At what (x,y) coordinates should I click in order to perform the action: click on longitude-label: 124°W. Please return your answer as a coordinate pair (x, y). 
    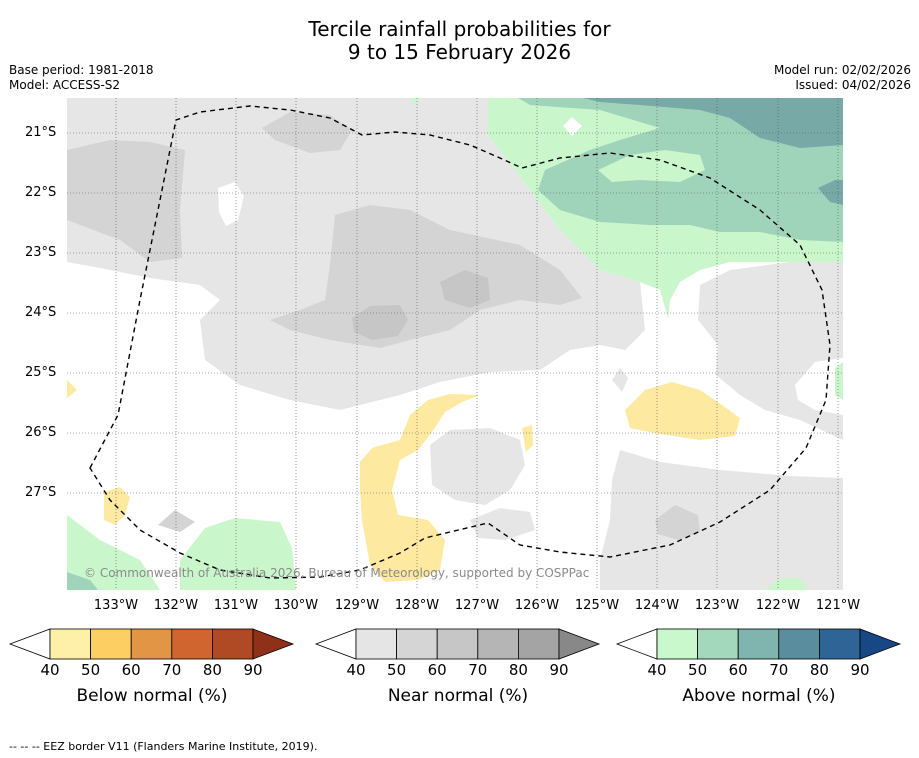
    Looking at the image, I should click on (657, 605).